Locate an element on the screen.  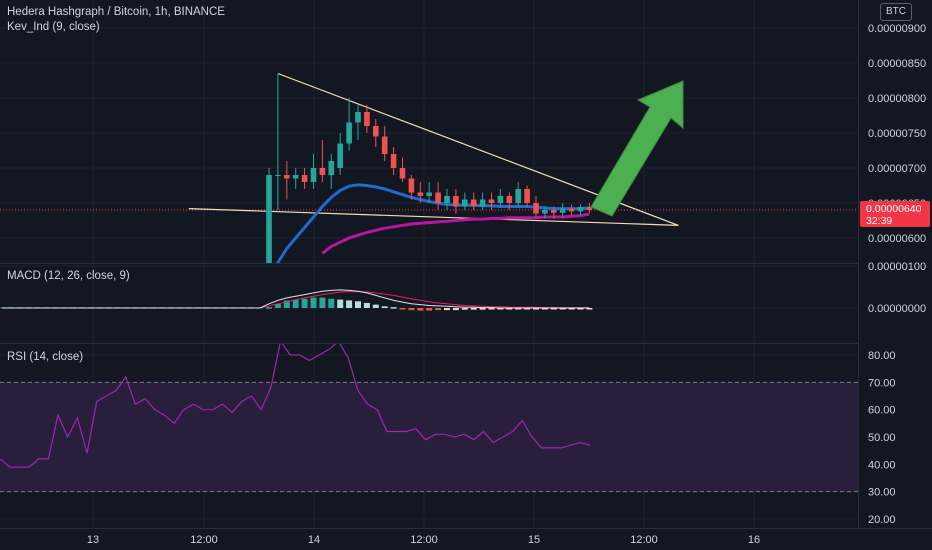
price-tick-label: 0.00000800 is located at coordinates (897, 99).